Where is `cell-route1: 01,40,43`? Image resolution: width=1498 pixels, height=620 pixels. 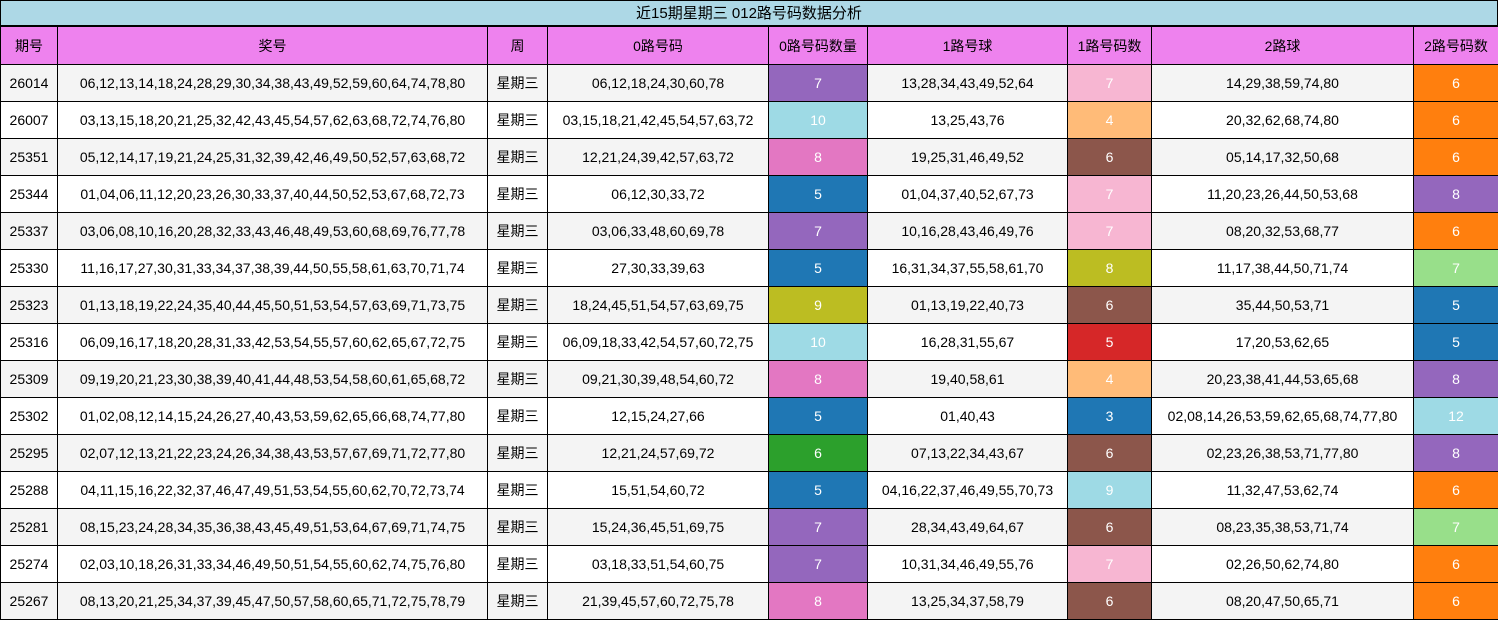
cell-route1: 01,40,43 is located at coordinates (968, 416).